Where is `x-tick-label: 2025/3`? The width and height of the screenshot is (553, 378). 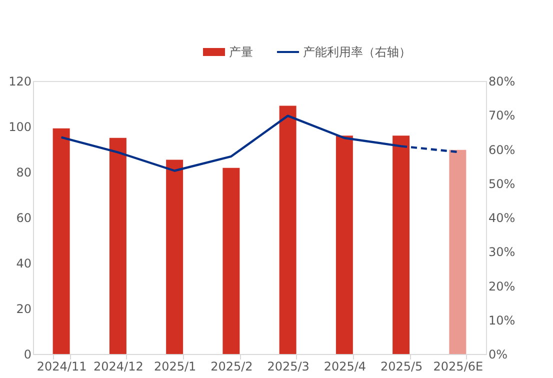
x-tick-label: 2025/3 is located at coordinates (288, 367).